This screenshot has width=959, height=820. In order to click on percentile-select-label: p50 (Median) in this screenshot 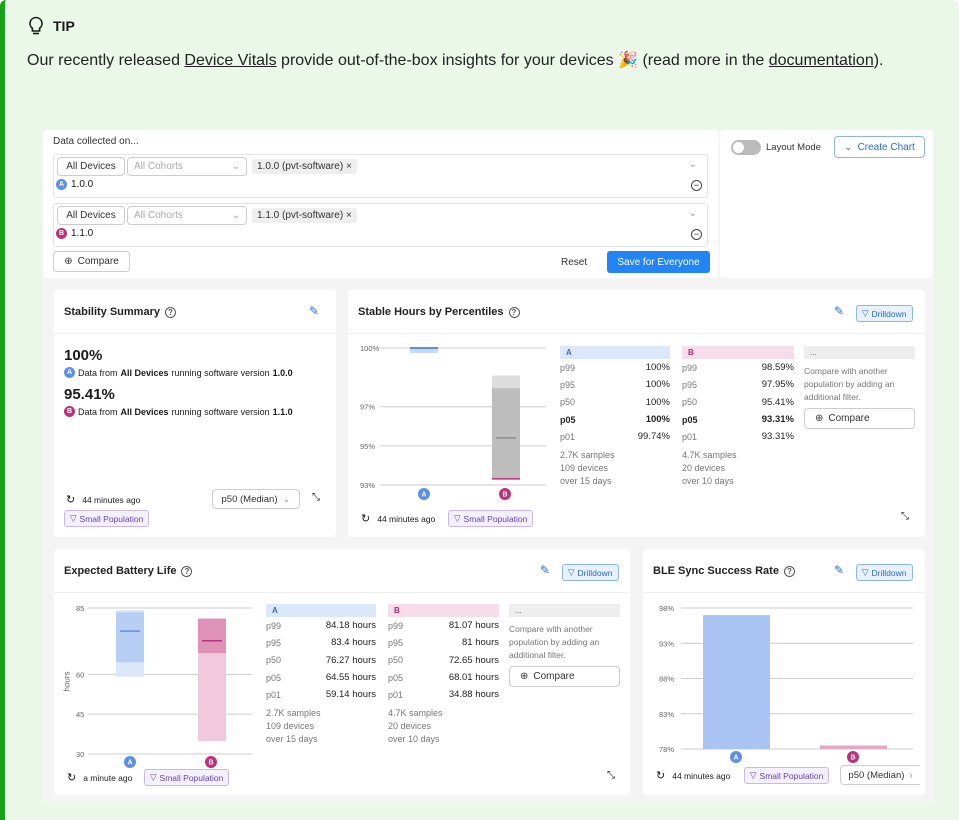, I will do `click(249, 499)`.